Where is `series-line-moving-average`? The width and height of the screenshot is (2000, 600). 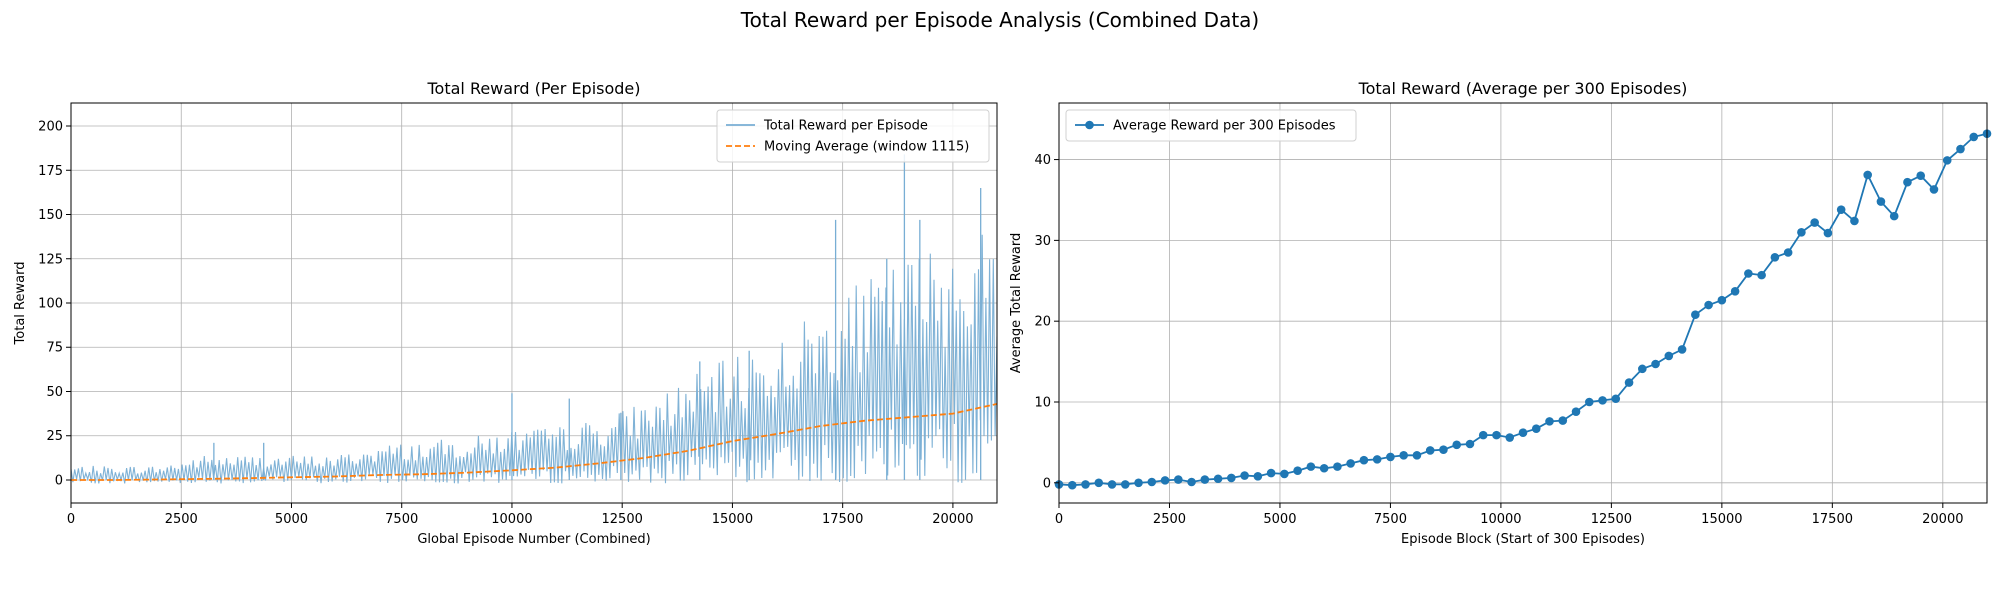
series-line-moving-average is located at coordinates (534, 442).